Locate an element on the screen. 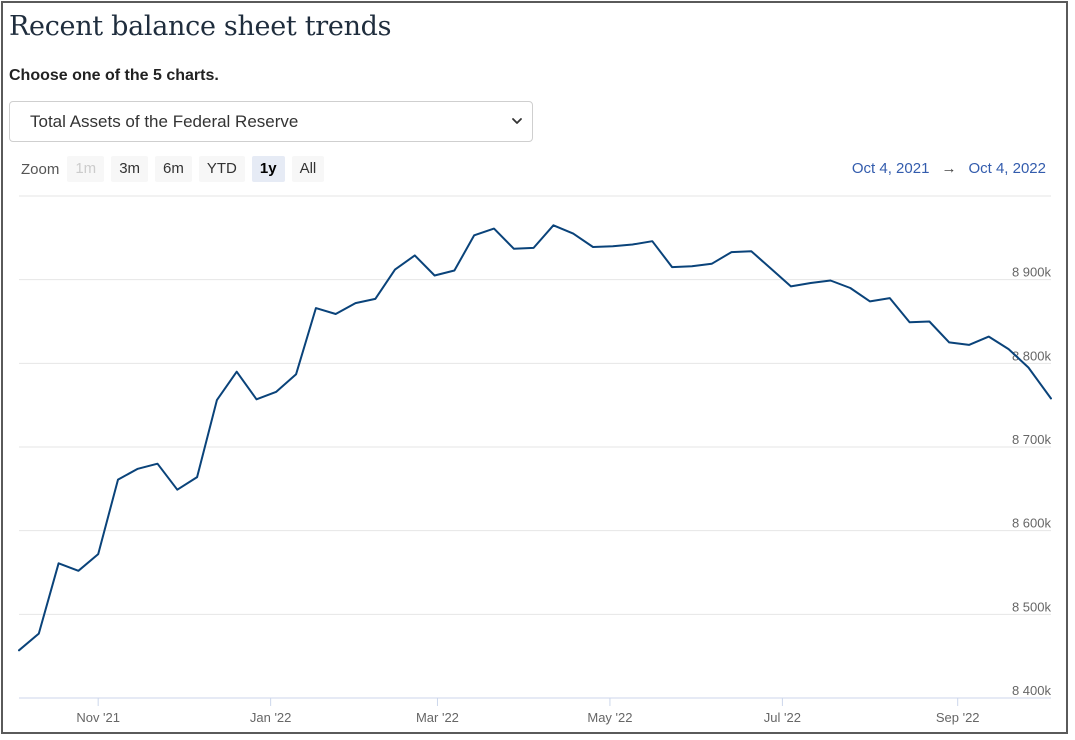 The width and height of the screenshot is (1075, 740). zoom-ytd-button: YTD is located at coordinates (221, 169).